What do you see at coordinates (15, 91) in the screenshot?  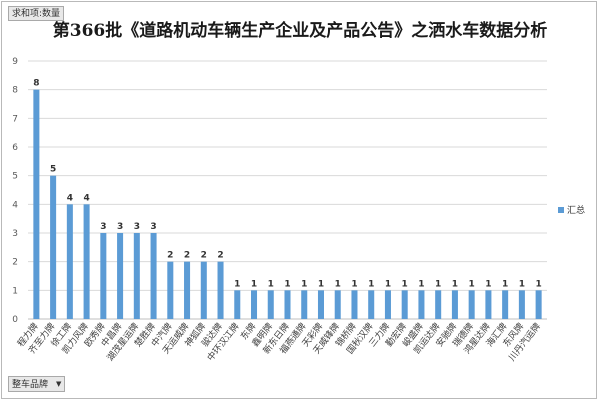 I see `y-tick-label: 8` at bounding box center [15, 91].